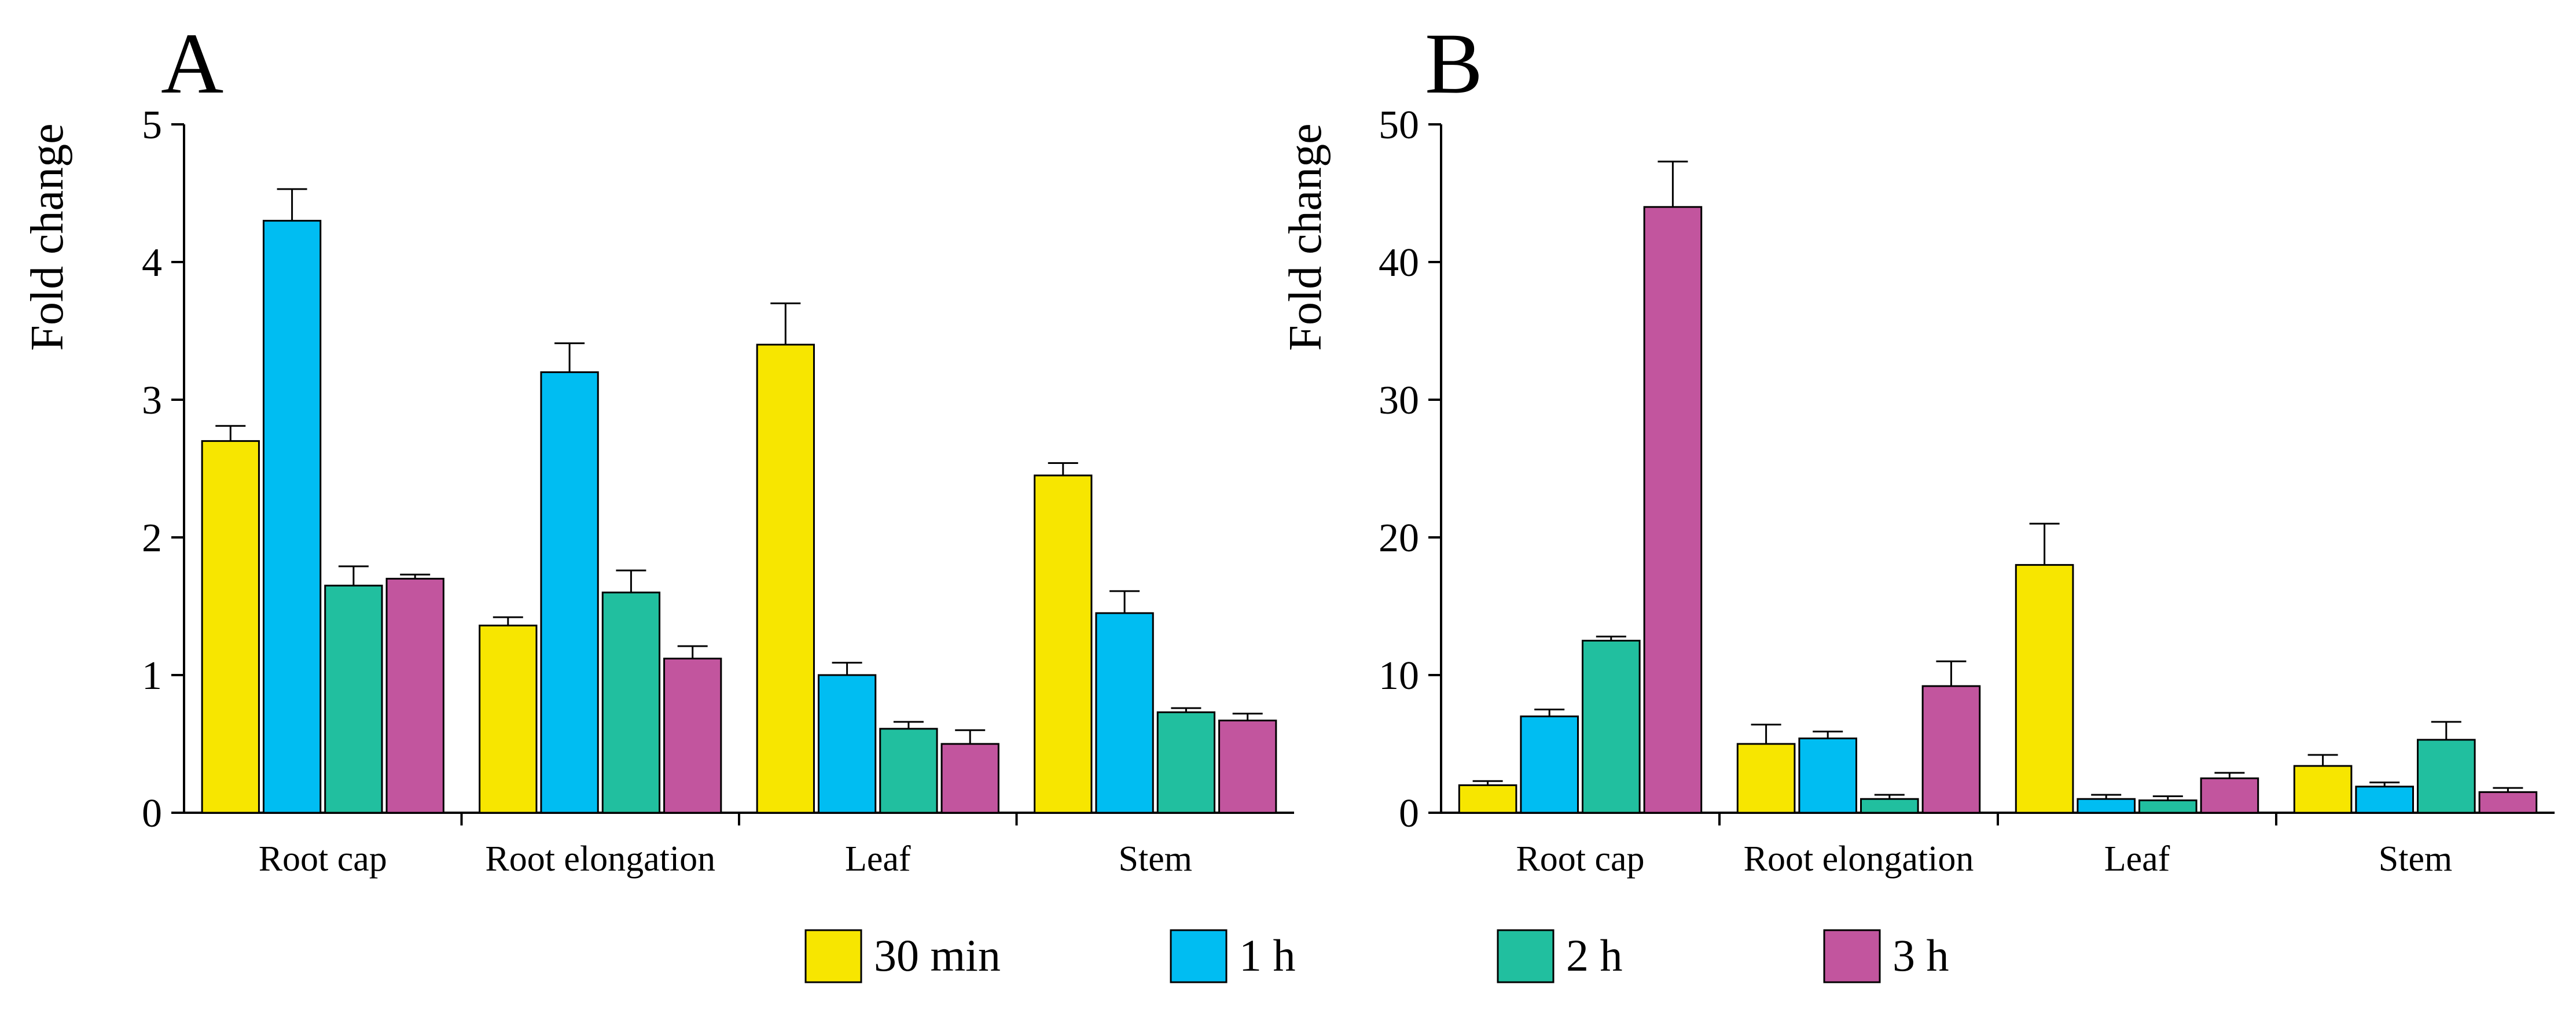 The image size is (2576, 1010). Describe the element at coordinates (1399, 263) in the screenshot. I see `y-tick-label: 40` at that location.